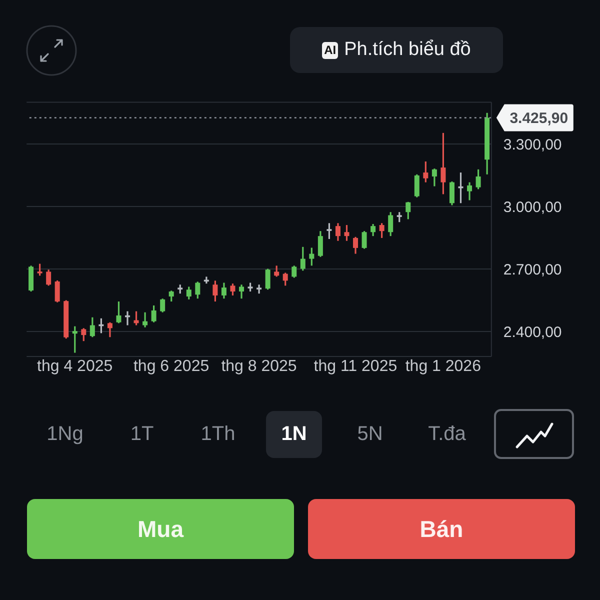  Describe the element at coordinates (407, 50) in the screenshot. I see `text: Ph.tích biểu đồ` at that location.